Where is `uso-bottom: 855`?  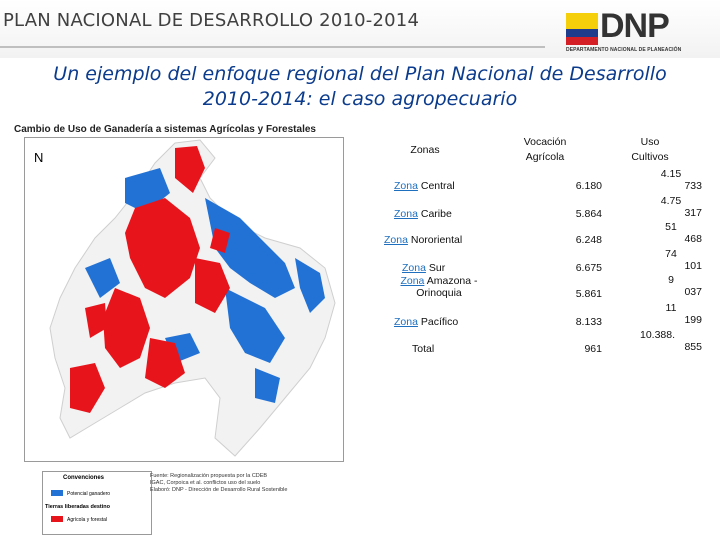
uso-bottom: 855 is located at coordinates (693, 347).